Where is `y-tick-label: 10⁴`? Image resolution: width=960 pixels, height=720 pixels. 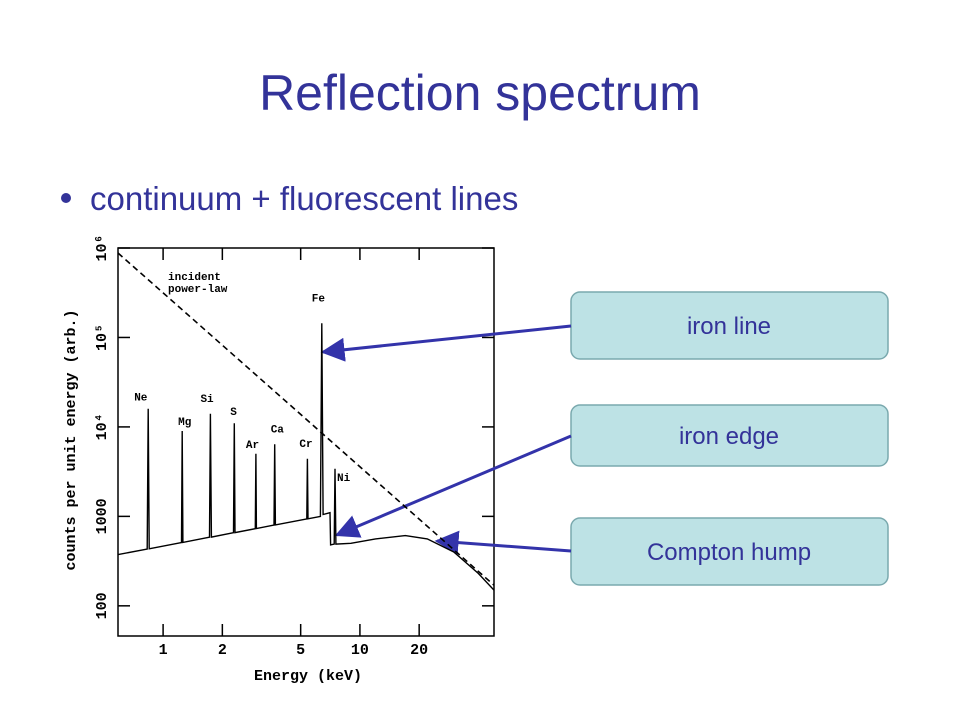
y-tick-label: 10⁴ is located at coordinates (102, 426).